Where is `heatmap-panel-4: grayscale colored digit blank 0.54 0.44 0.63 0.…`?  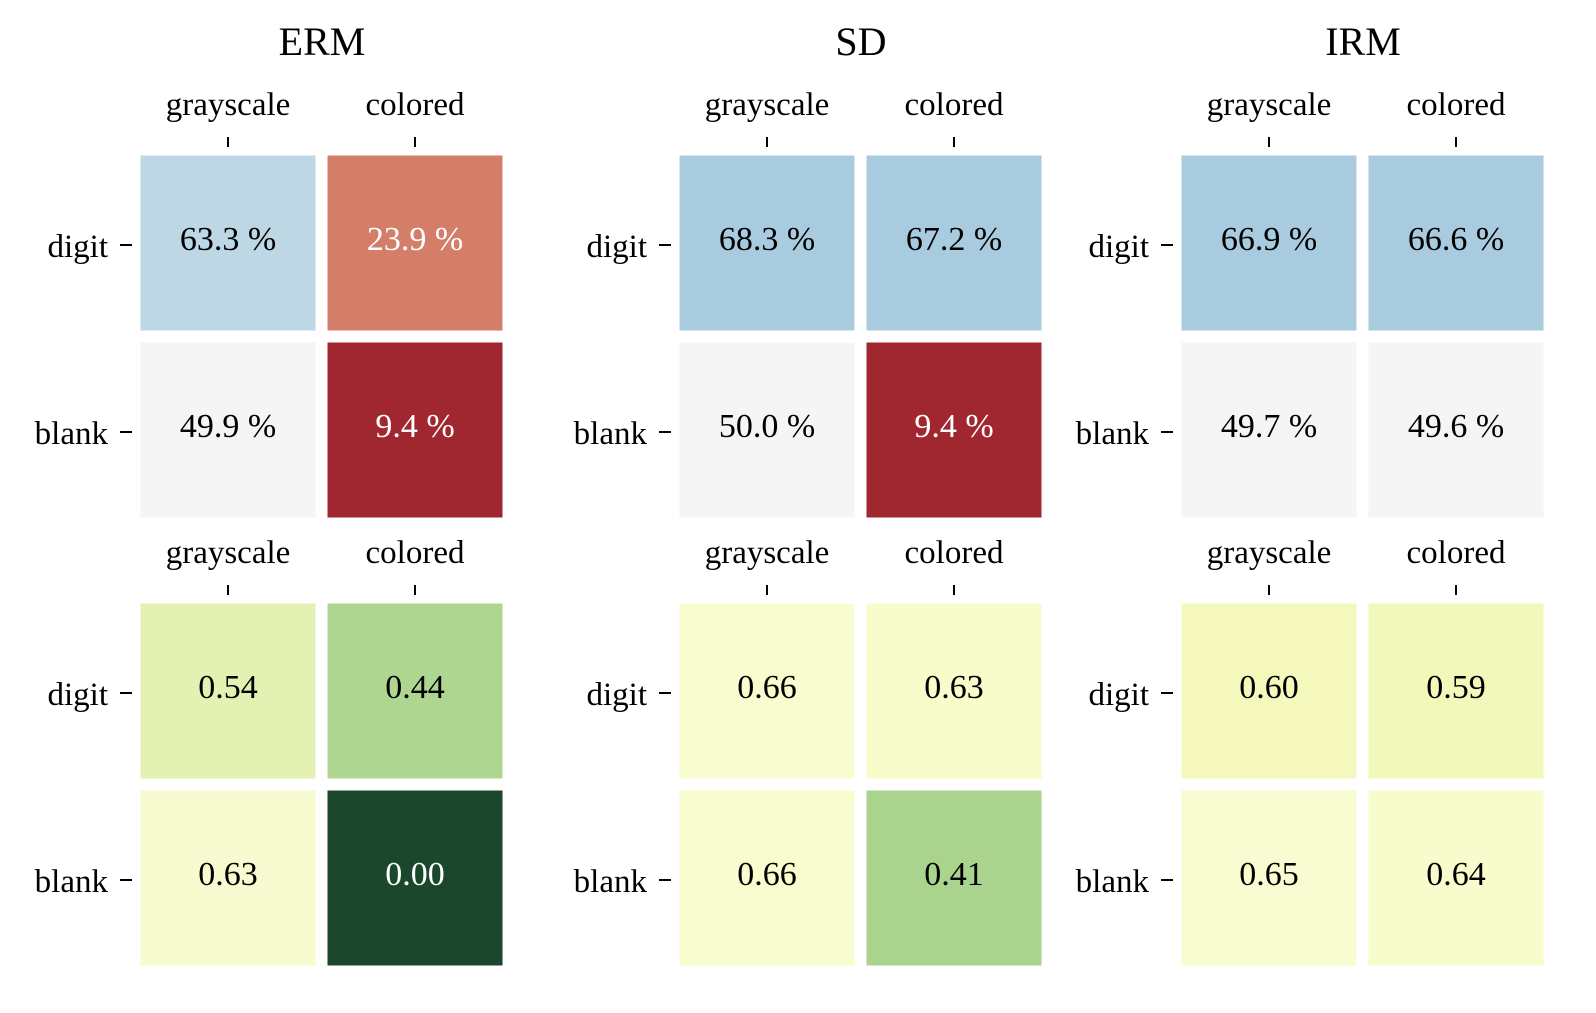 heatmap-panel-4: grayscale colored digit blank 0.54 0.44 0.63 0.… is located at coordinates (269, 751).